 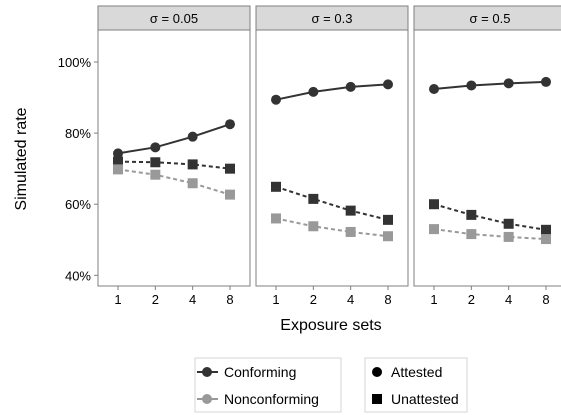 I want to click on legend-color-box, so click(x=268, y=385).